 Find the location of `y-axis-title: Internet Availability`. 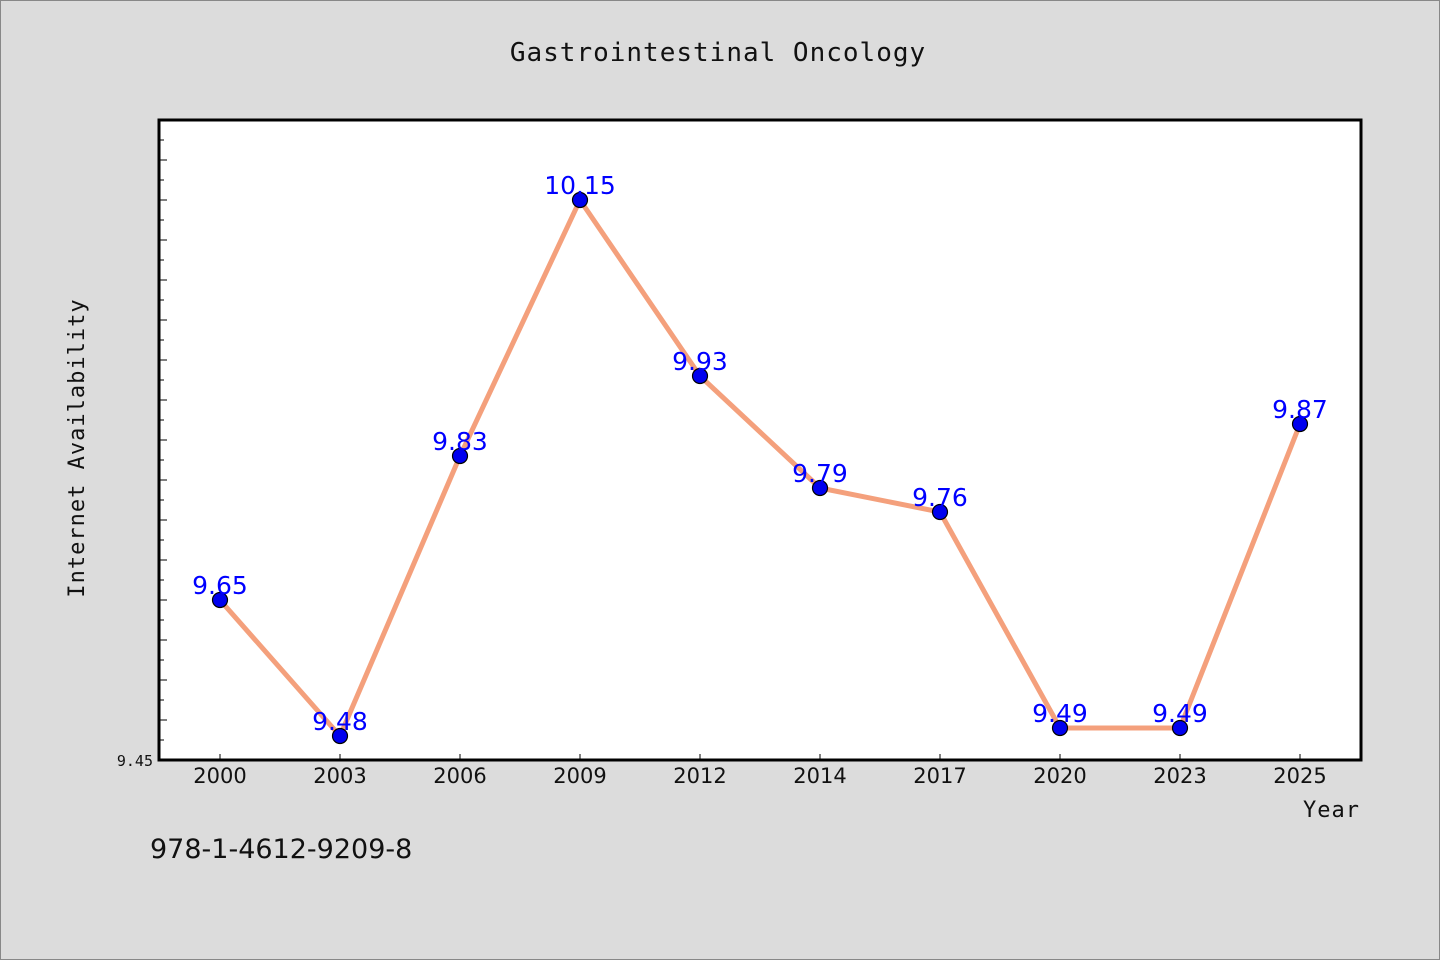

y-axis-title: Internet Availability is located at coordinates (77, 447).